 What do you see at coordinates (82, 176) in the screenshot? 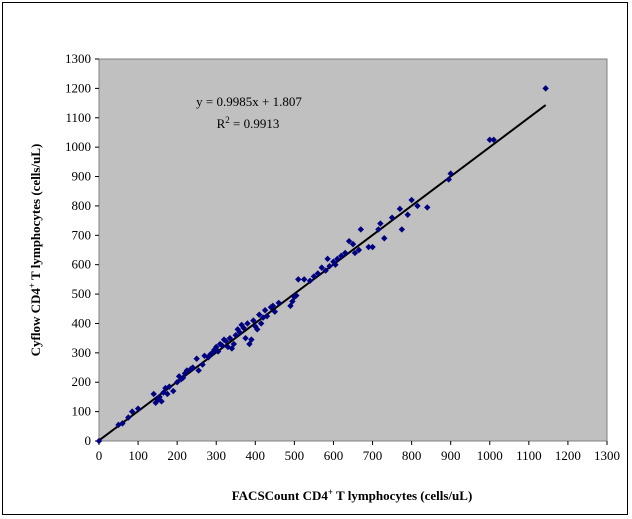
I see `y-tick-label: 900` at bounding box center [82, 176].